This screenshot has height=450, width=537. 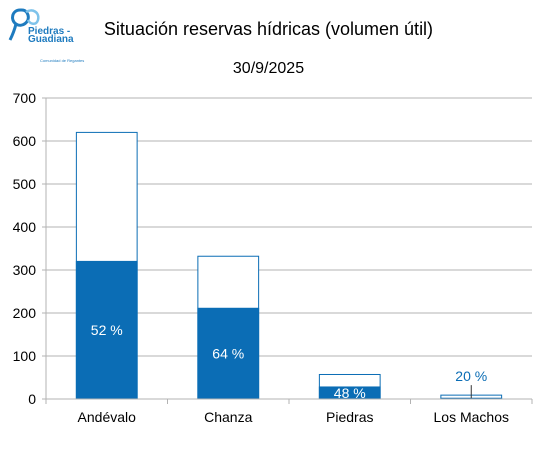 What do you see at coordinates (51, 39) in the screenshot?
I see `logo-text-line2: Guadiana` at bounding box center [51, 39].